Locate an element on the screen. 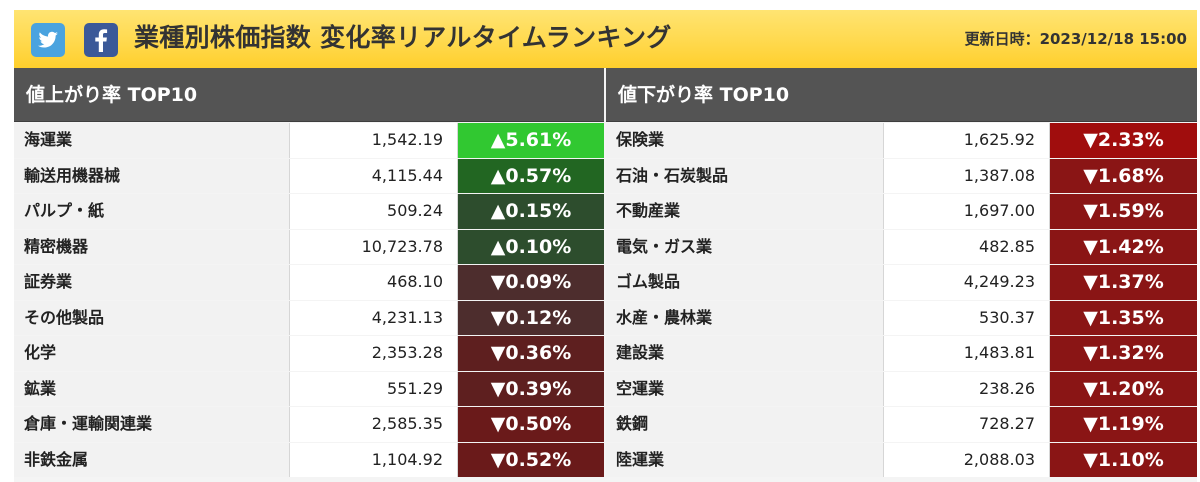 This screenshot has width=1200, height=482. table-row: ゴム製品 4,249.23 ▼1.37% is located at coordinates (901, 282).